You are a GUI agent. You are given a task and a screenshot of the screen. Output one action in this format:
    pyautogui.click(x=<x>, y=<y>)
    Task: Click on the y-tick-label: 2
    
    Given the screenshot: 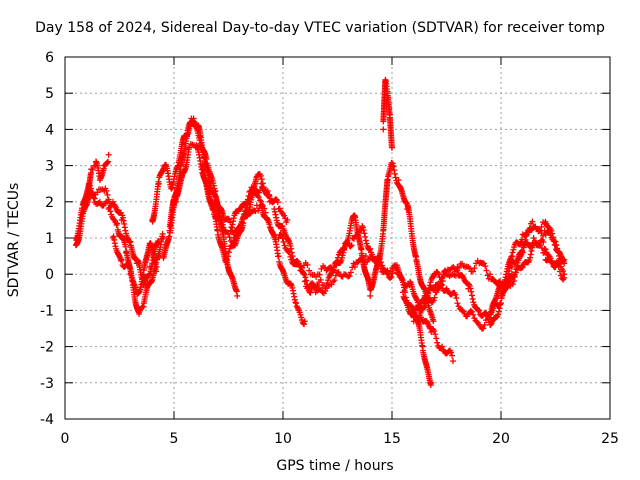 What is the action you would take?
    pyautogui.click(x=49, y=203)
    